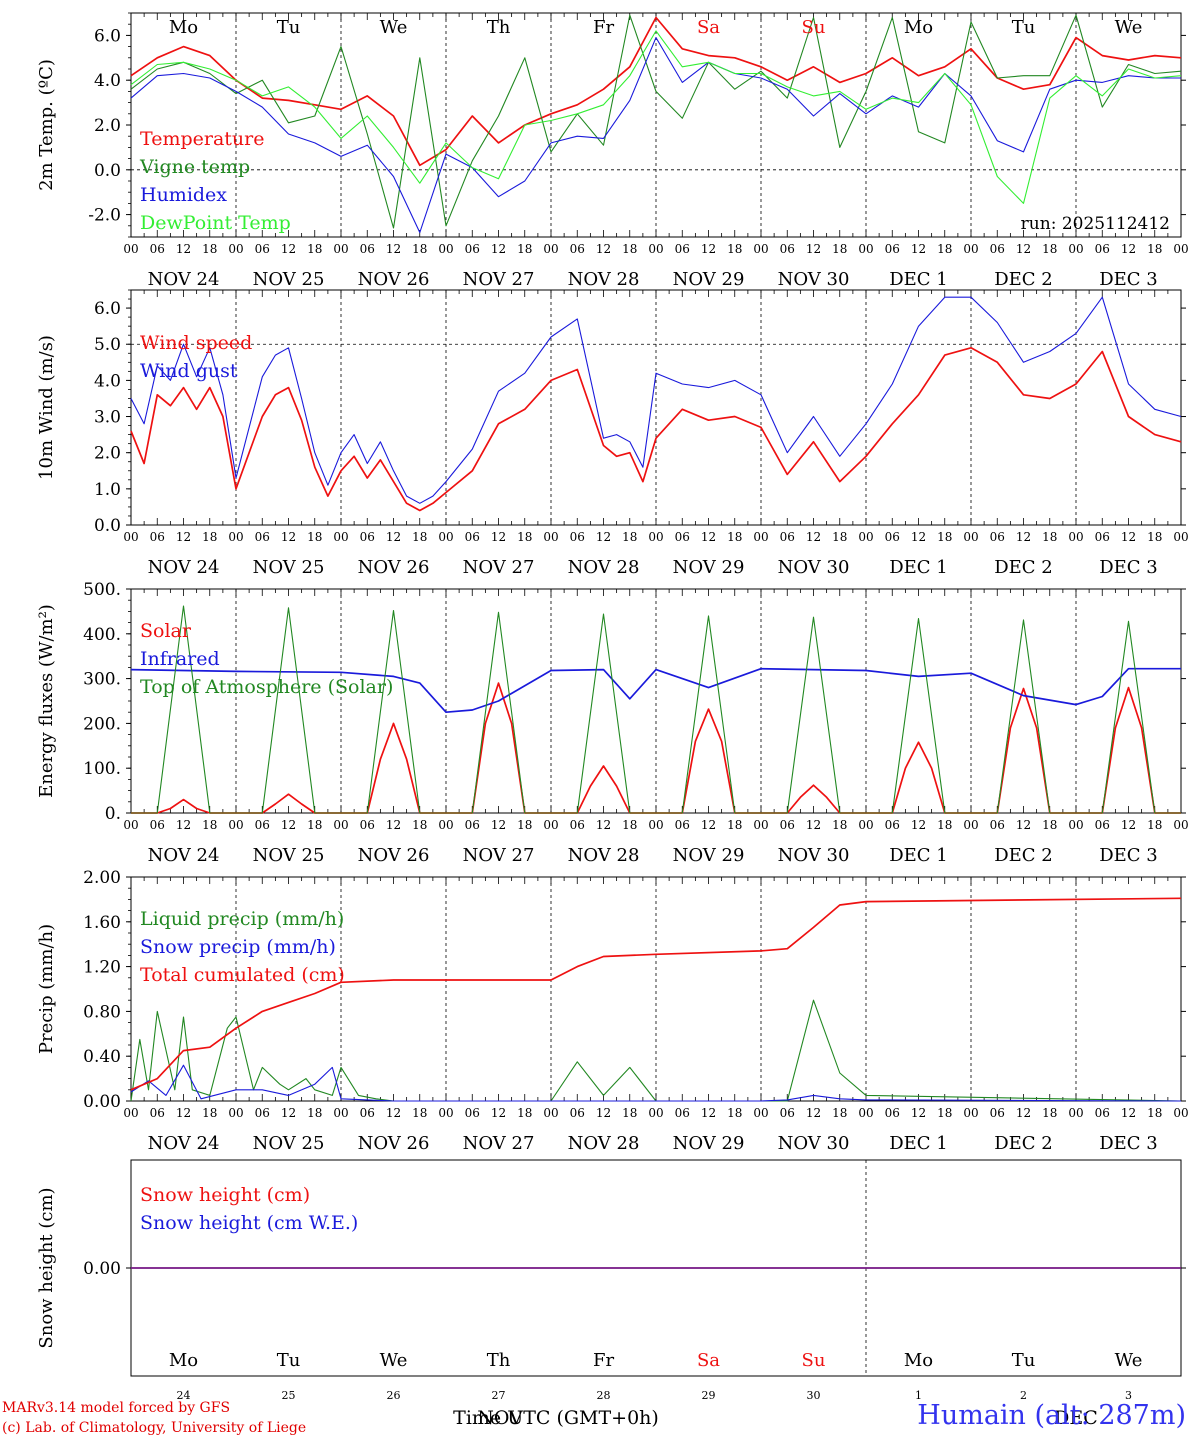 Image resolution: width=1194 pixels, height=1440 pixels. What do you see at coordinates (238, 947) in the screenshot?
I see `precip-legend-1: Snow precip (mm/h)` at bounding box center [238, 947].